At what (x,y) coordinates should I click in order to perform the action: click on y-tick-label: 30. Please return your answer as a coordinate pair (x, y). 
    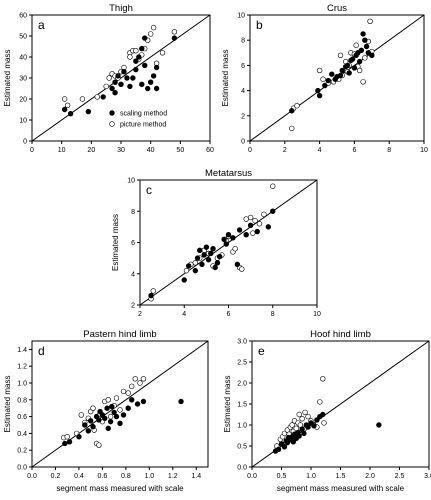
    Looking at the image, I should click on (23, 79).